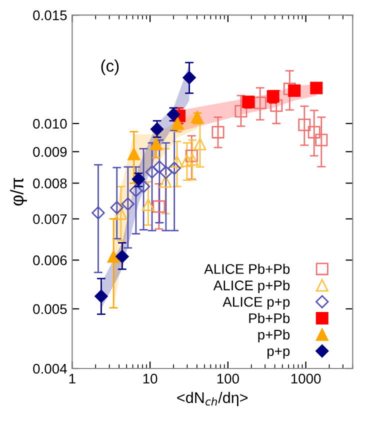  What do you see at coordinates (110, 68) in the screenshot?
I see `annotation: (c)` at bounding box center [110, 68].